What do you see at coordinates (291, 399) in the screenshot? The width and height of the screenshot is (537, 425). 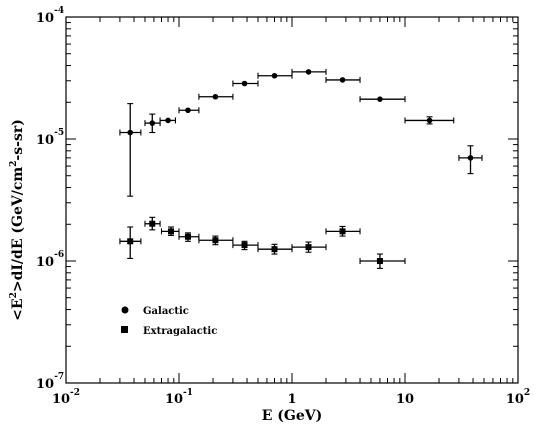 I see `x-tick-label: 1` at bounding box center [291, 399].